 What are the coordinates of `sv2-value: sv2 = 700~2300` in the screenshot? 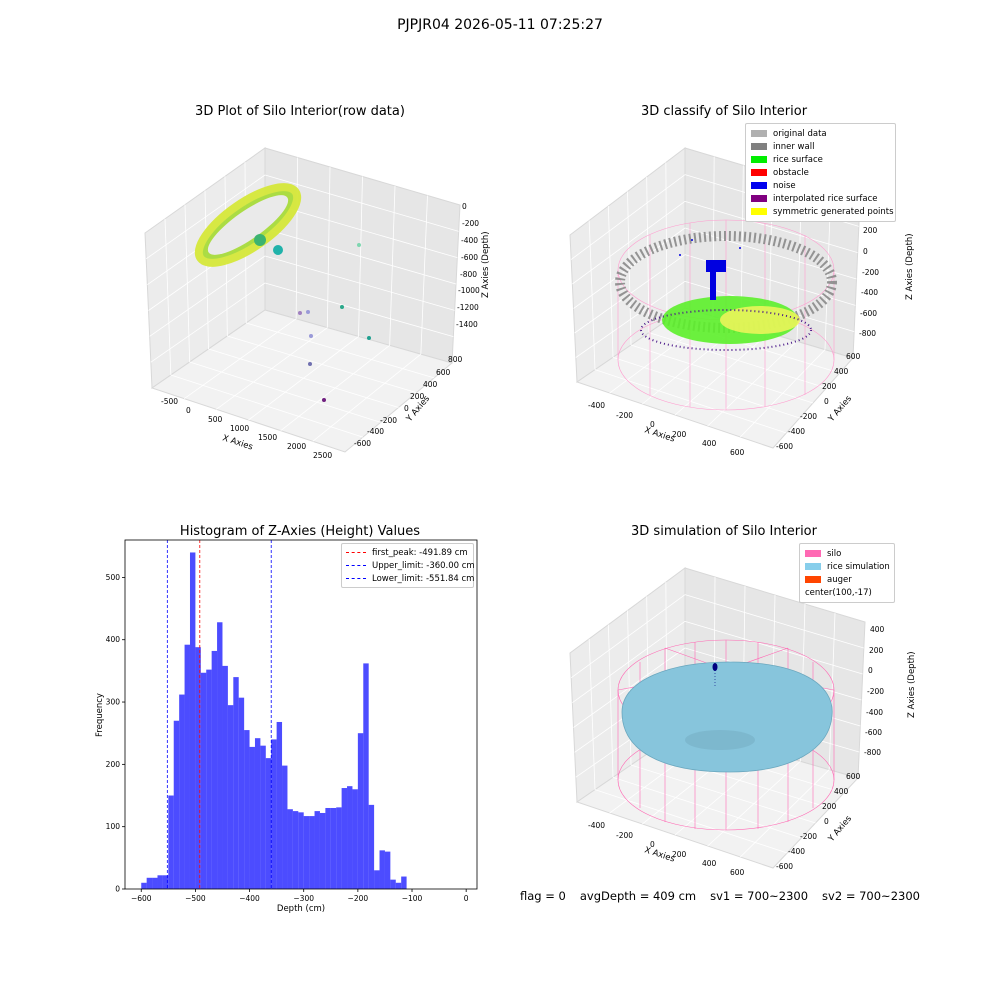 It's located at (871, 896).